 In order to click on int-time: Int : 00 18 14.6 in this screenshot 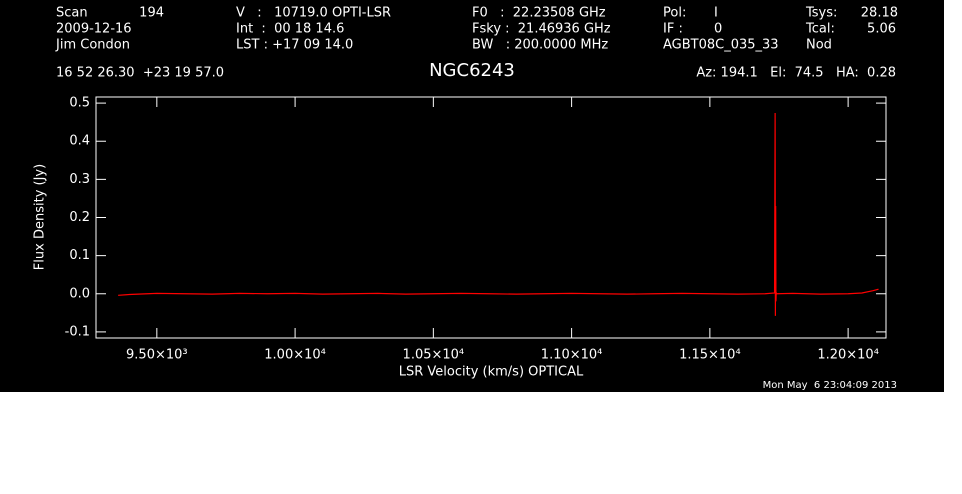, I will do `click(290, 29)`.